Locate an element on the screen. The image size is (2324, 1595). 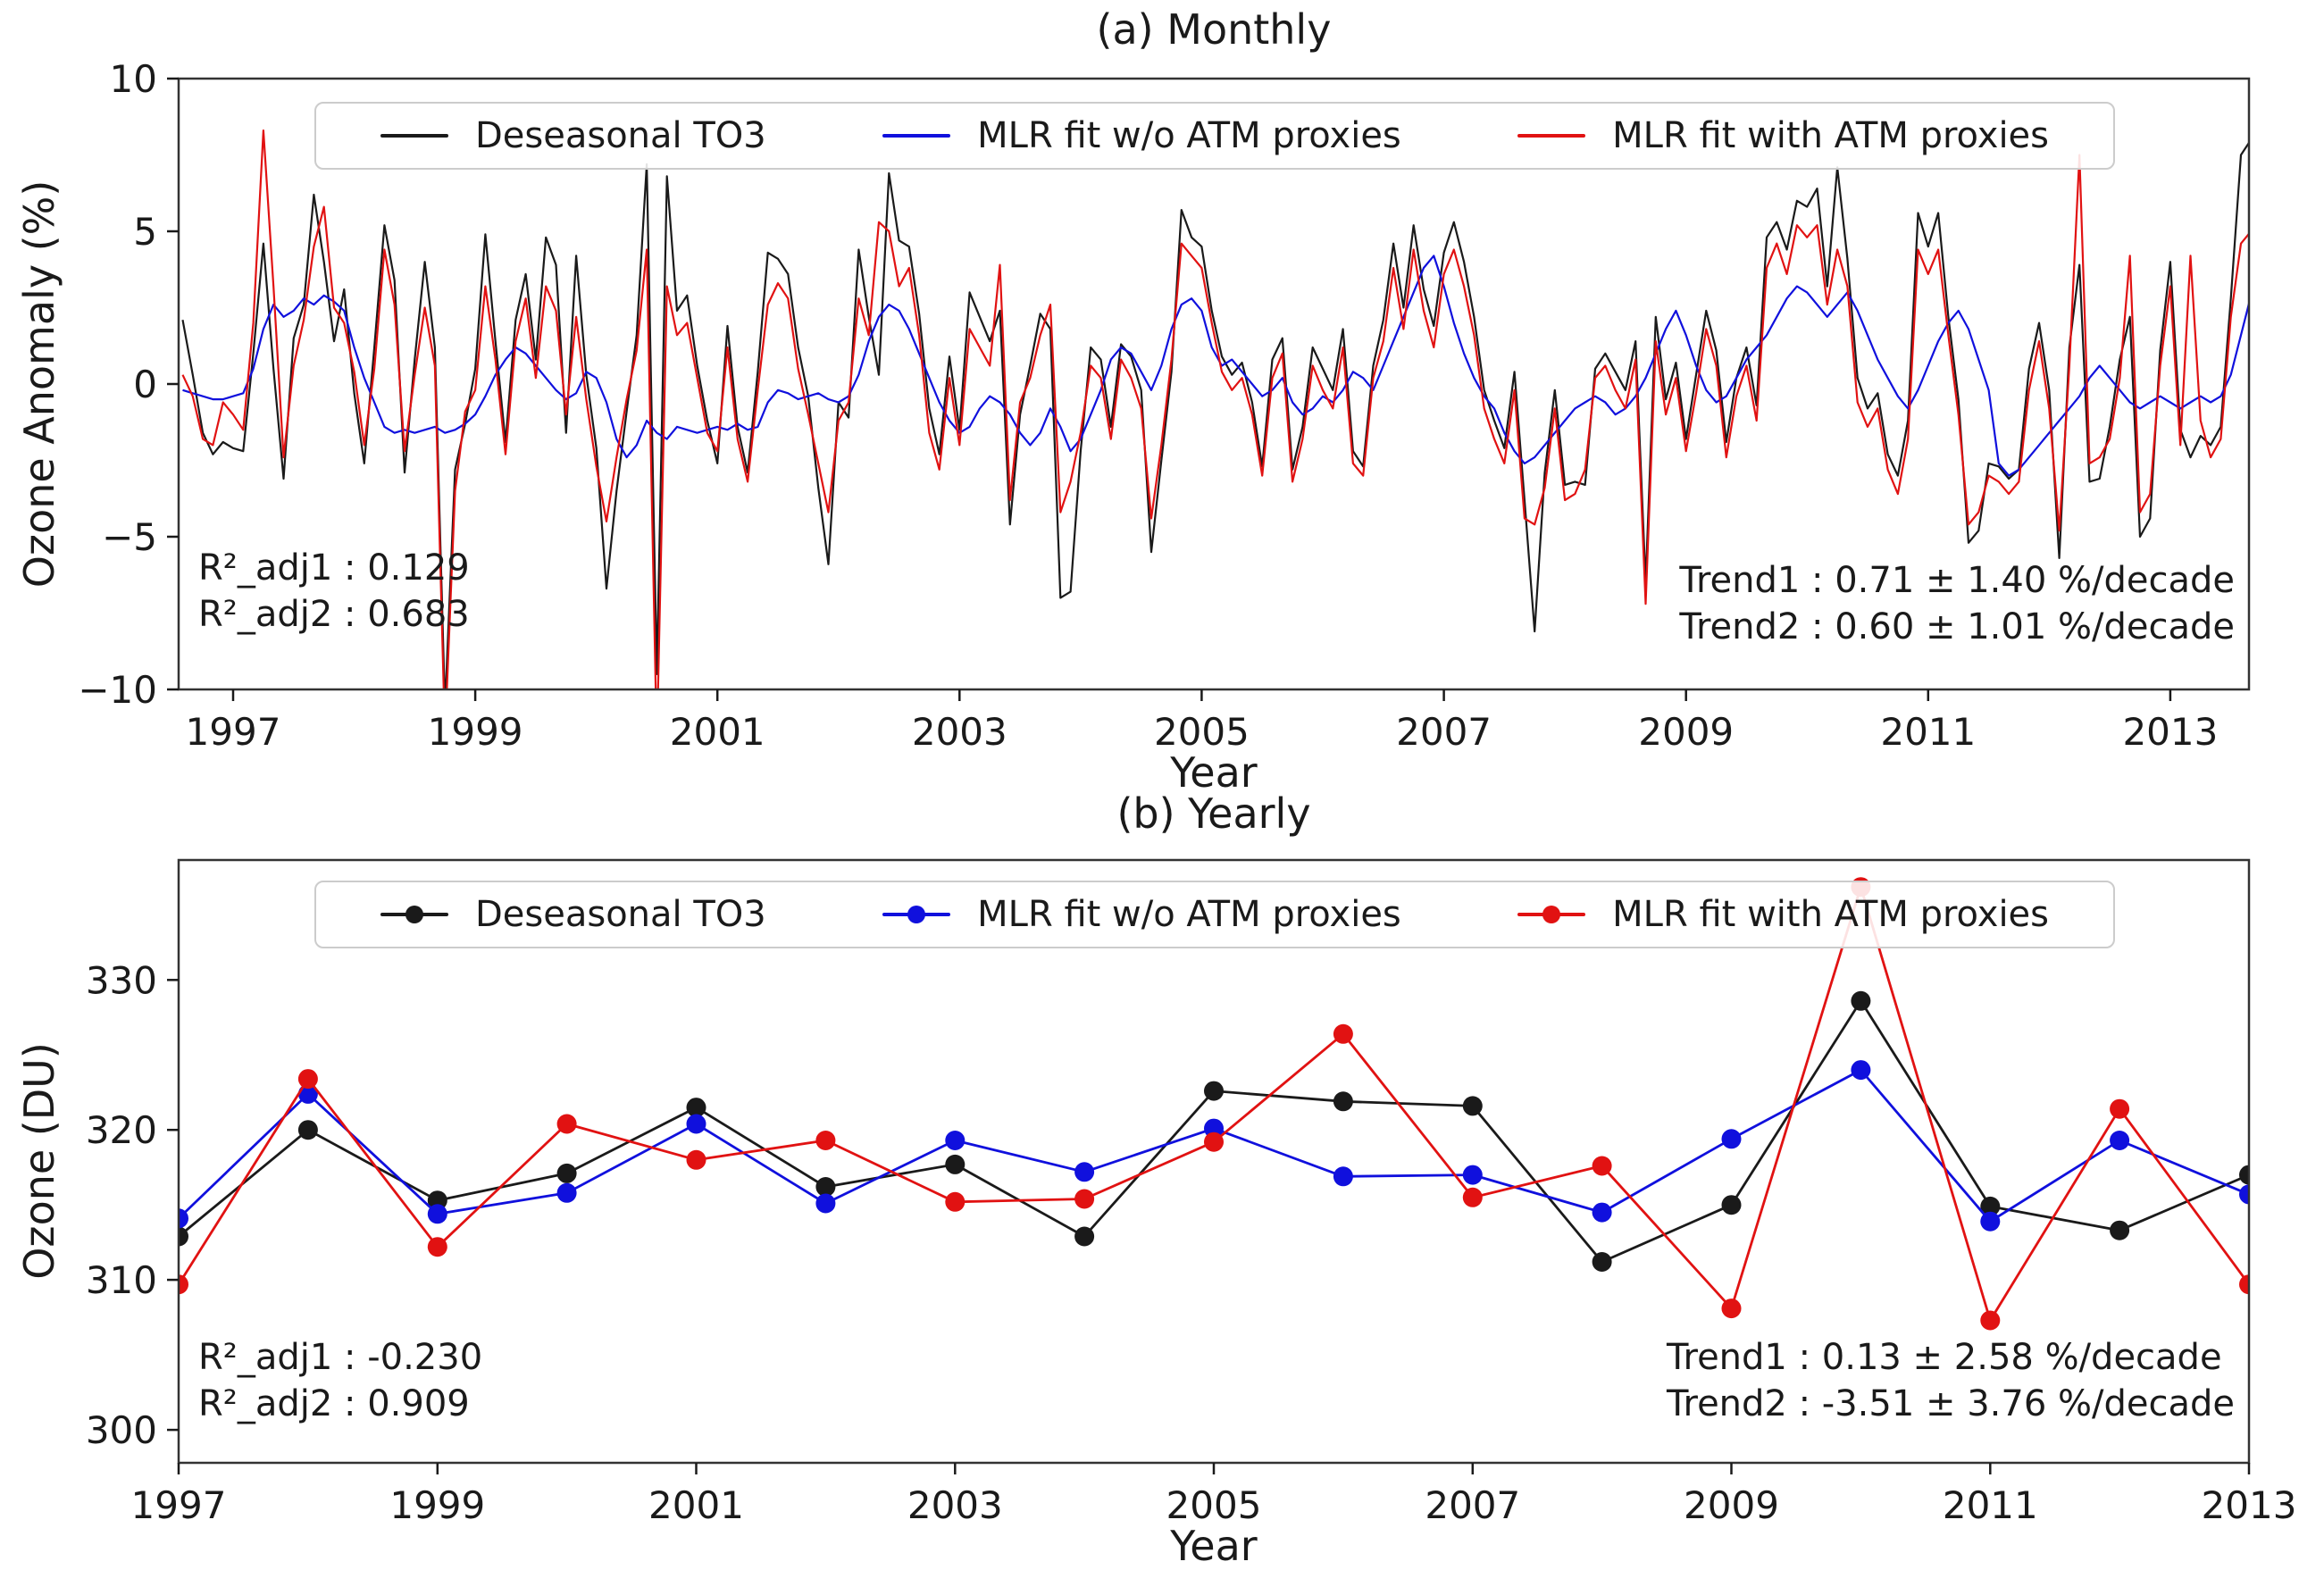
y-tick-label: 310 is located at coordinates (121, 1280).